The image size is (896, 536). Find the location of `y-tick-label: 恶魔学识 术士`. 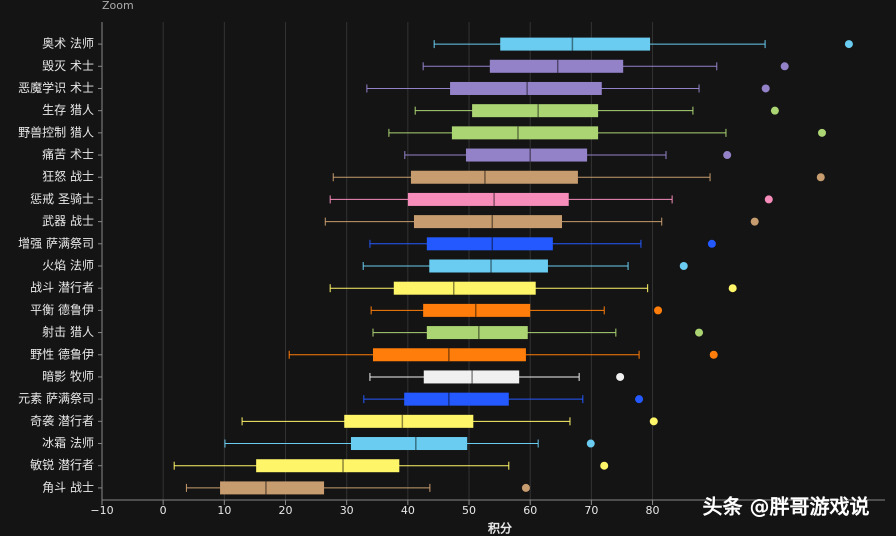

y-tick-label: 恶魔学识 术士 is located at coordinates (56, 87).